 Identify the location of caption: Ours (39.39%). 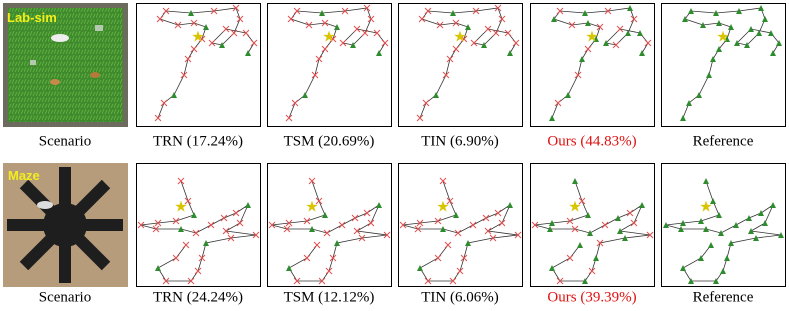
(591, 297).